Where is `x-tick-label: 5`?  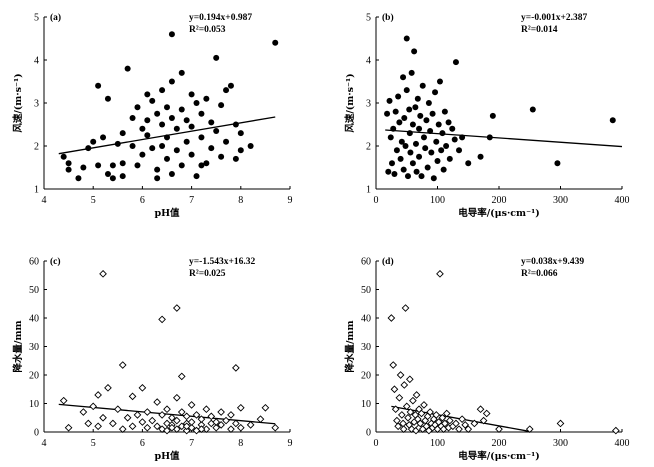
x-tick-label: 5 is located at coordinates (93, 443).